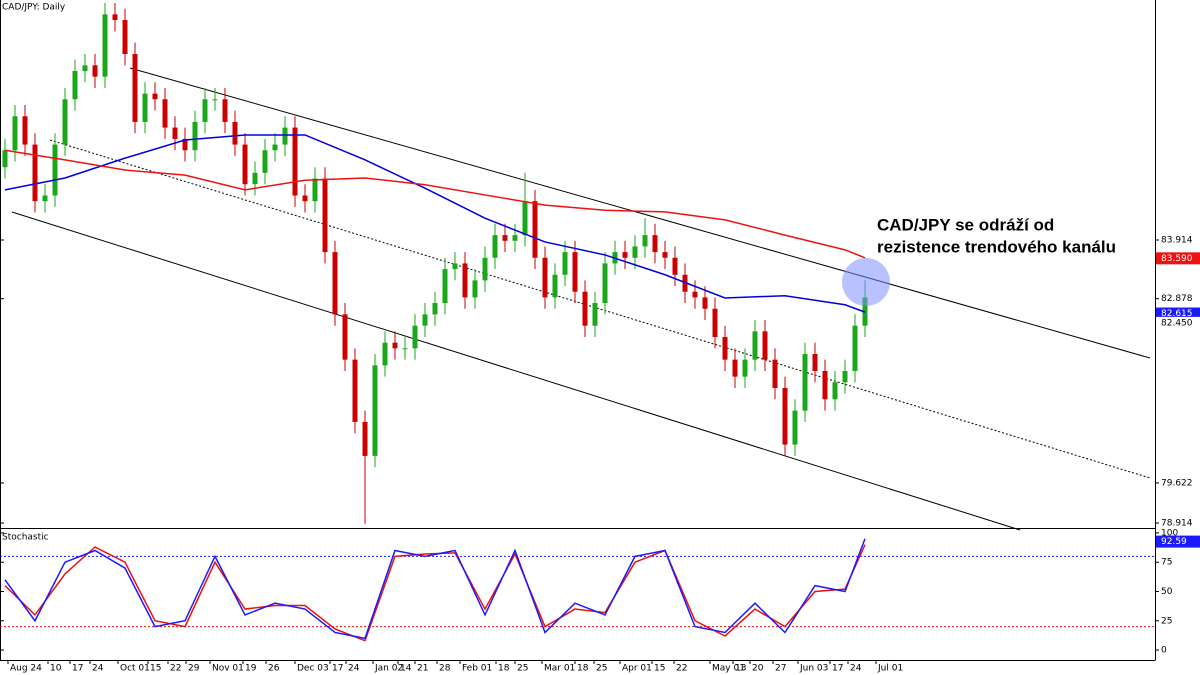 This screenshot has height=675, width=1200. What do you see at coordinates (194, 669) in the screenshot?
I see `x-tick-label: 29` at bounding box center [194, 669].